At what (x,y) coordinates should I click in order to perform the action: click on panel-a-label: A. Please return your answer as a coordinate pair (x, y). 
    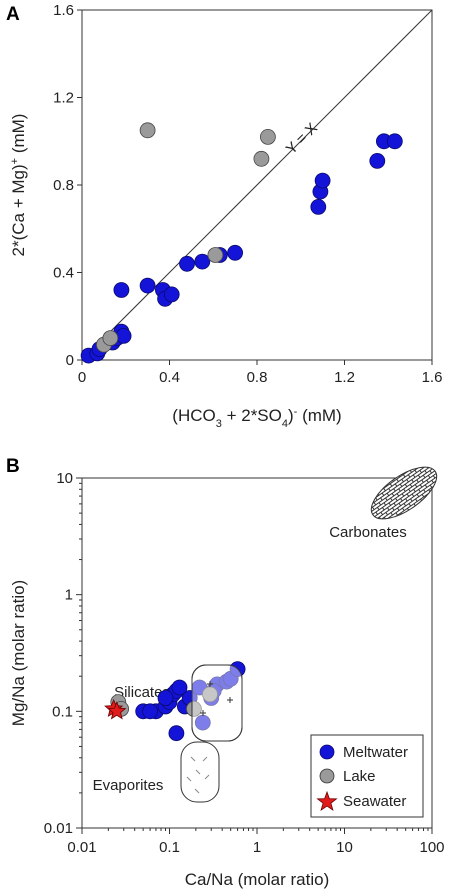
    Looking at the image, I should click on (13, 14).